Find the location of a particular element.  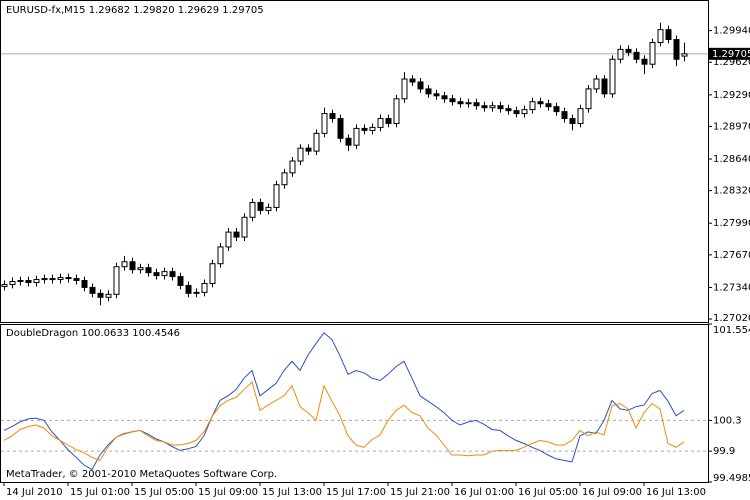

y-tick-label: 1.29290 is located at coordinates (731, 95).